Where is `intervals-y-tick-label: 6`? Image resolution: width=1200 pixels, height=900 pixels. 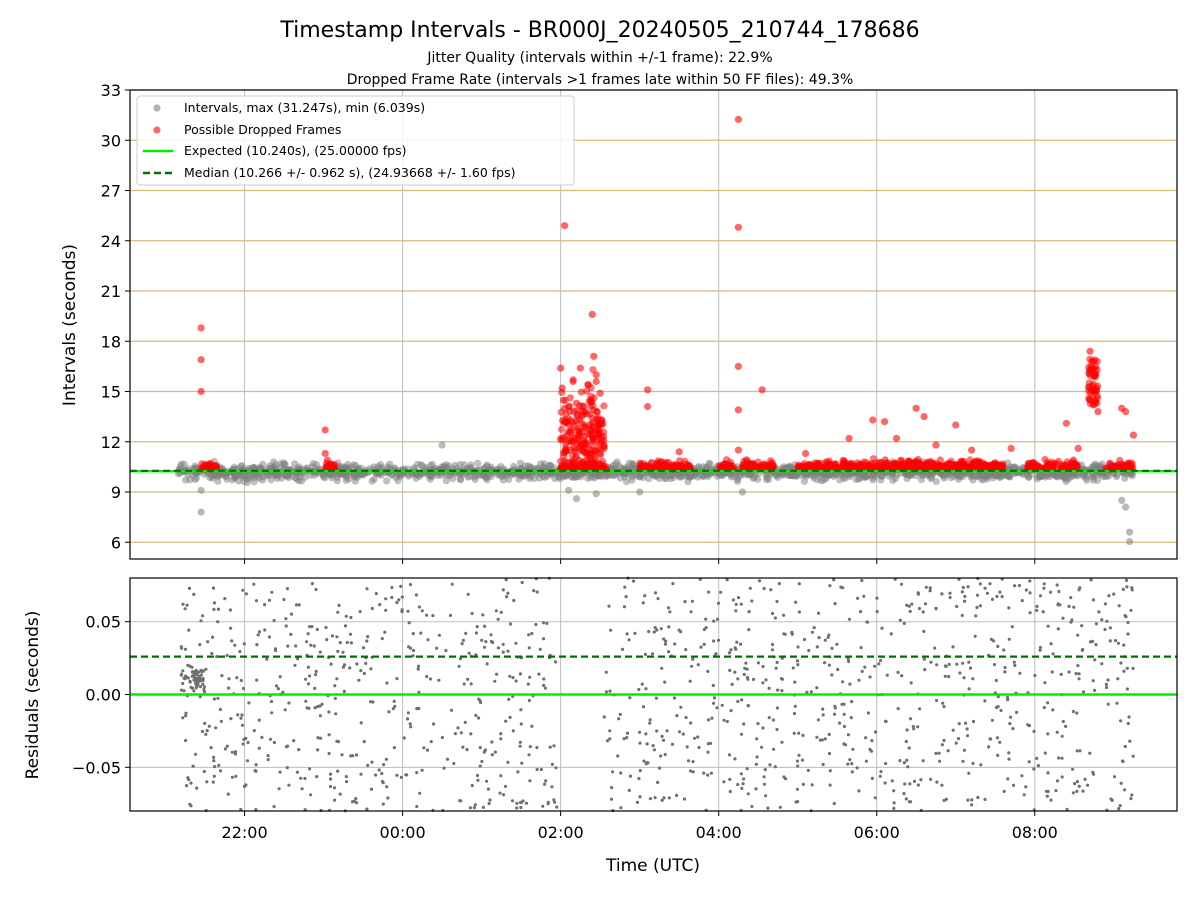
intervals-y-tick-label: 6 is located at coordinates (116, 542).